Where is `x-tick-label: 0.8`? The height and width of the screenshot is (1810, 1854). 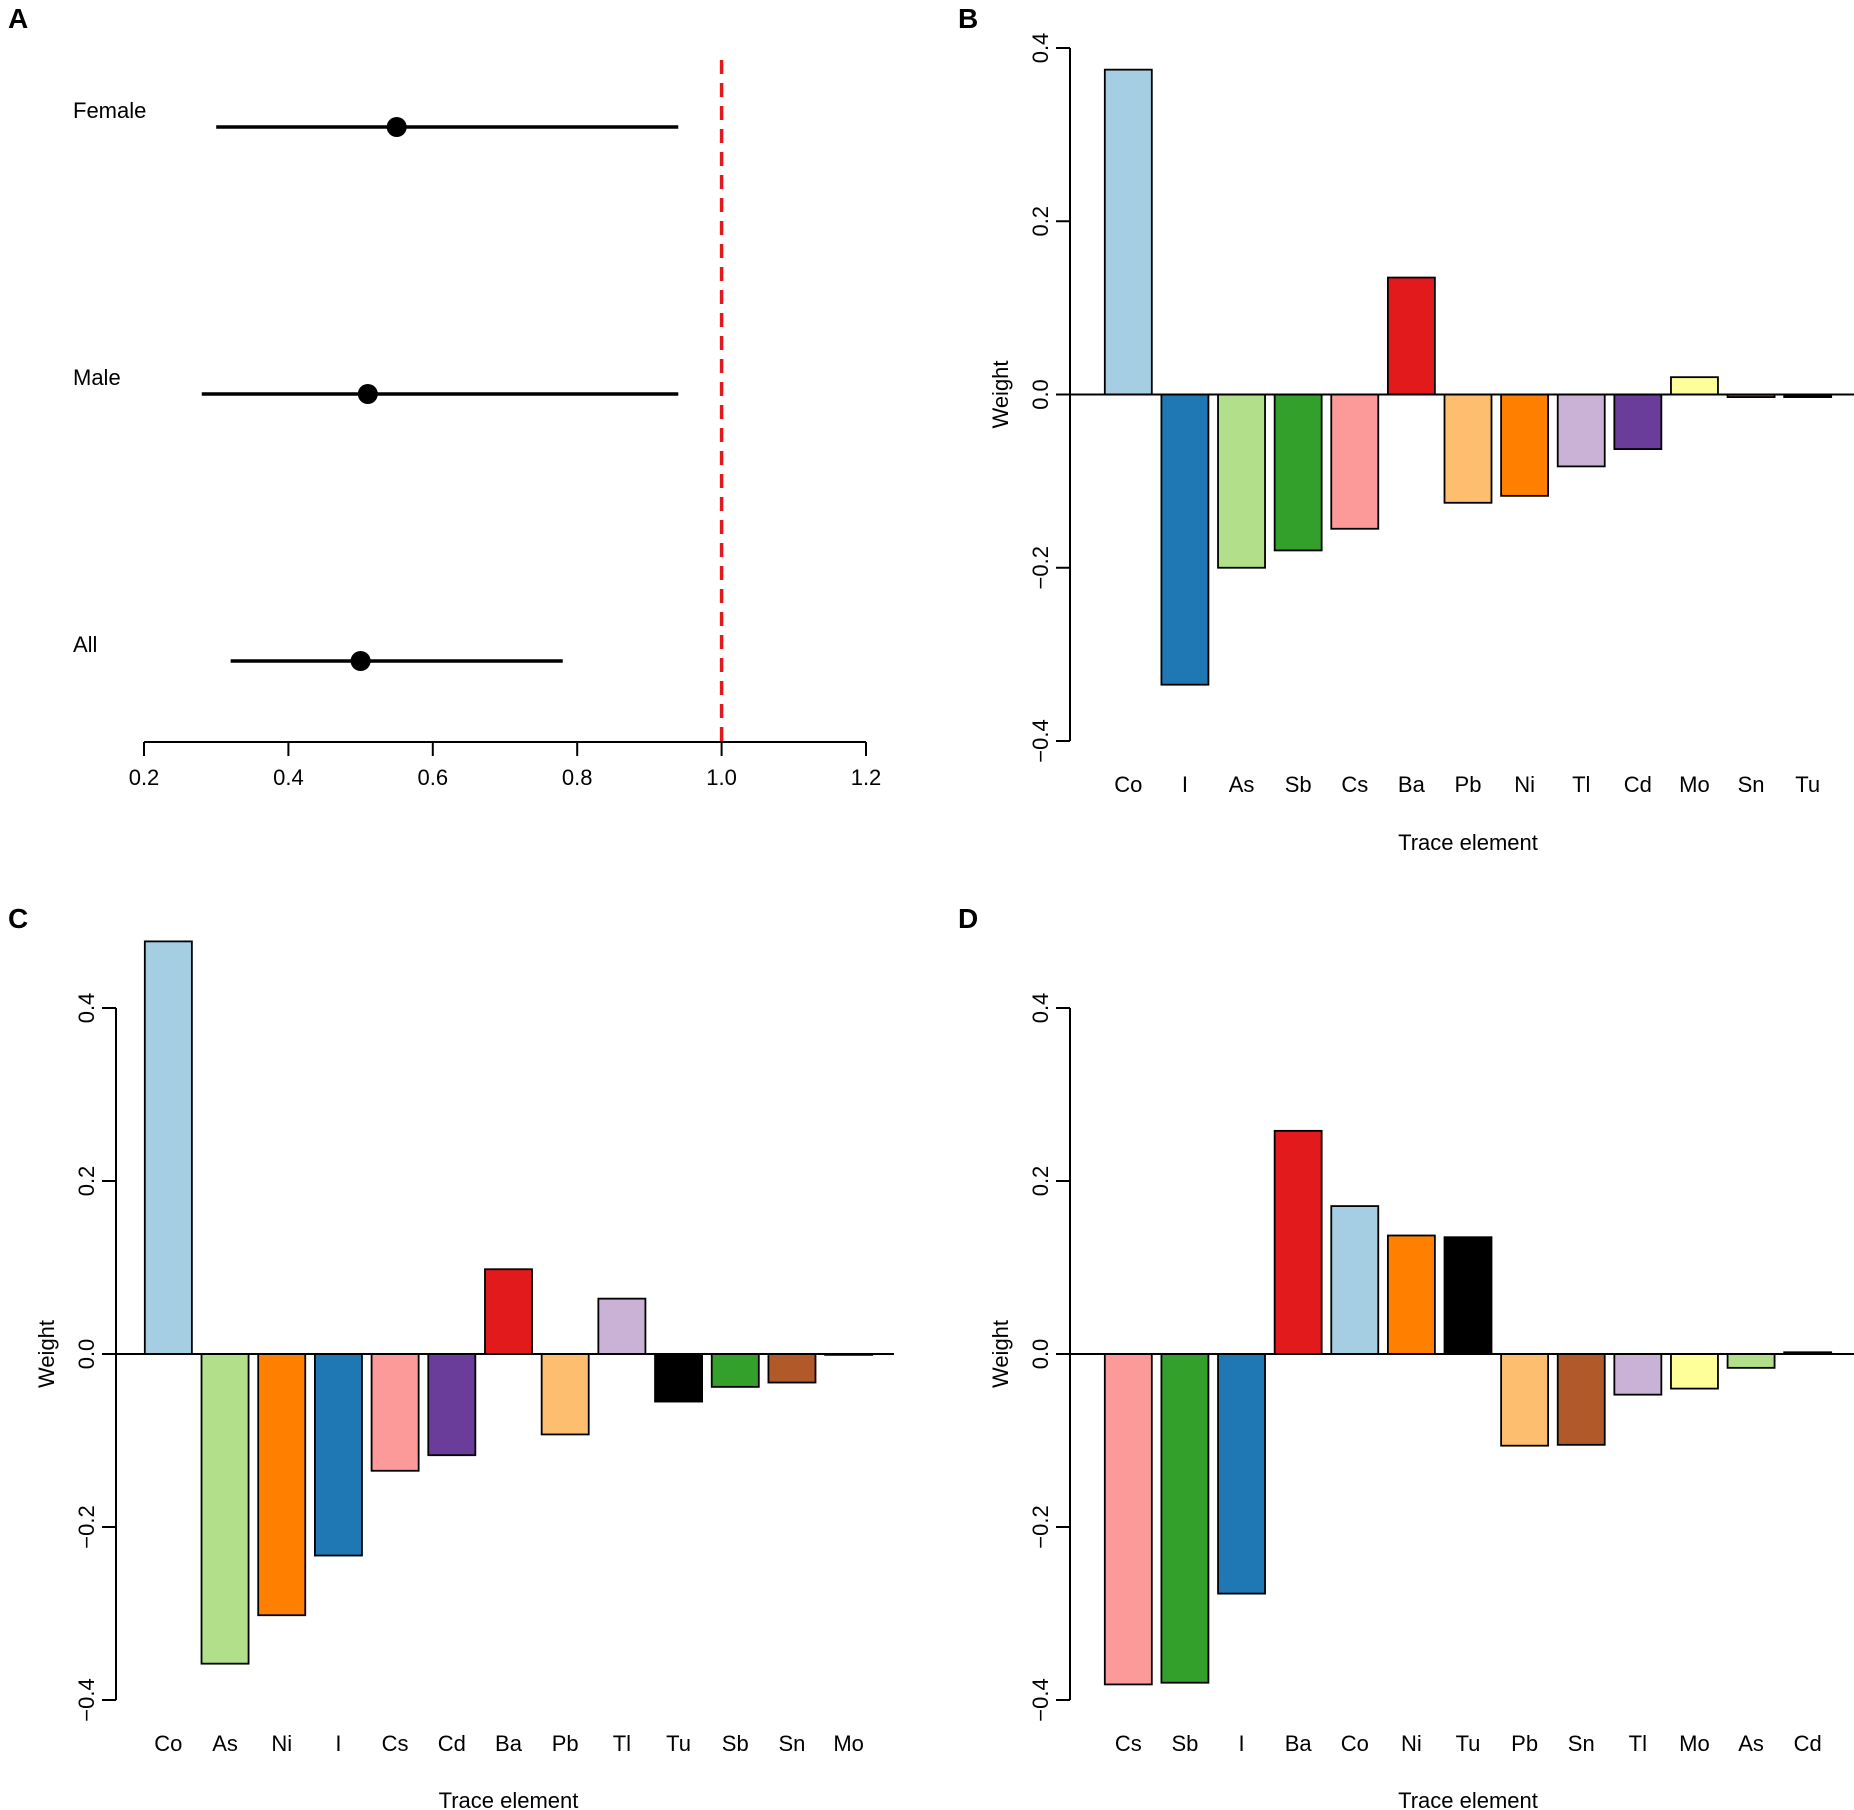
x-tick-label: 0.8 is located at coordinates (577, 777).